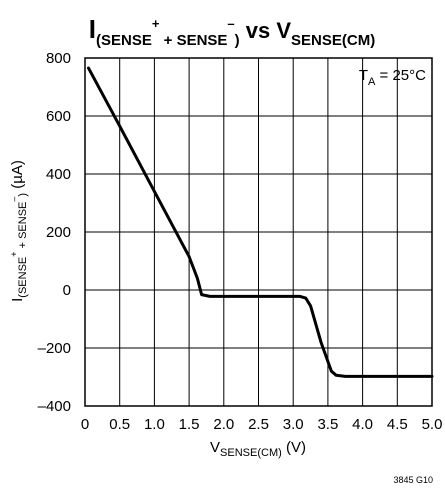  What do you see at coordinates (432, 424) in the screenshot?
I see `x-tick-label: 5.0` at bounding box center [432, 424].